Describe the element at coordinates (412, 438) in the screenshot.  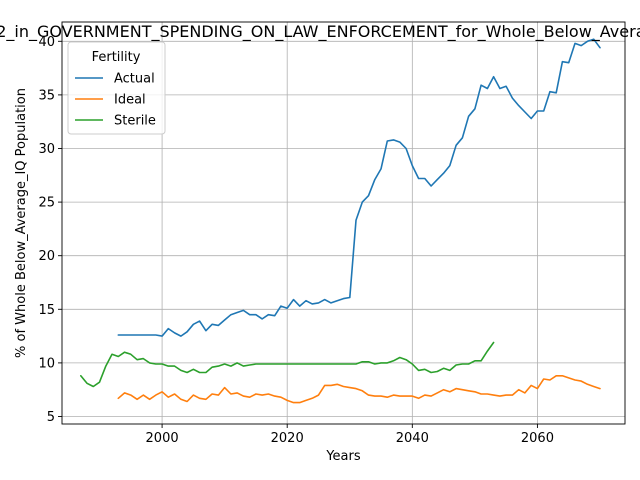
I see `x-tick-label: 2040` at that location.